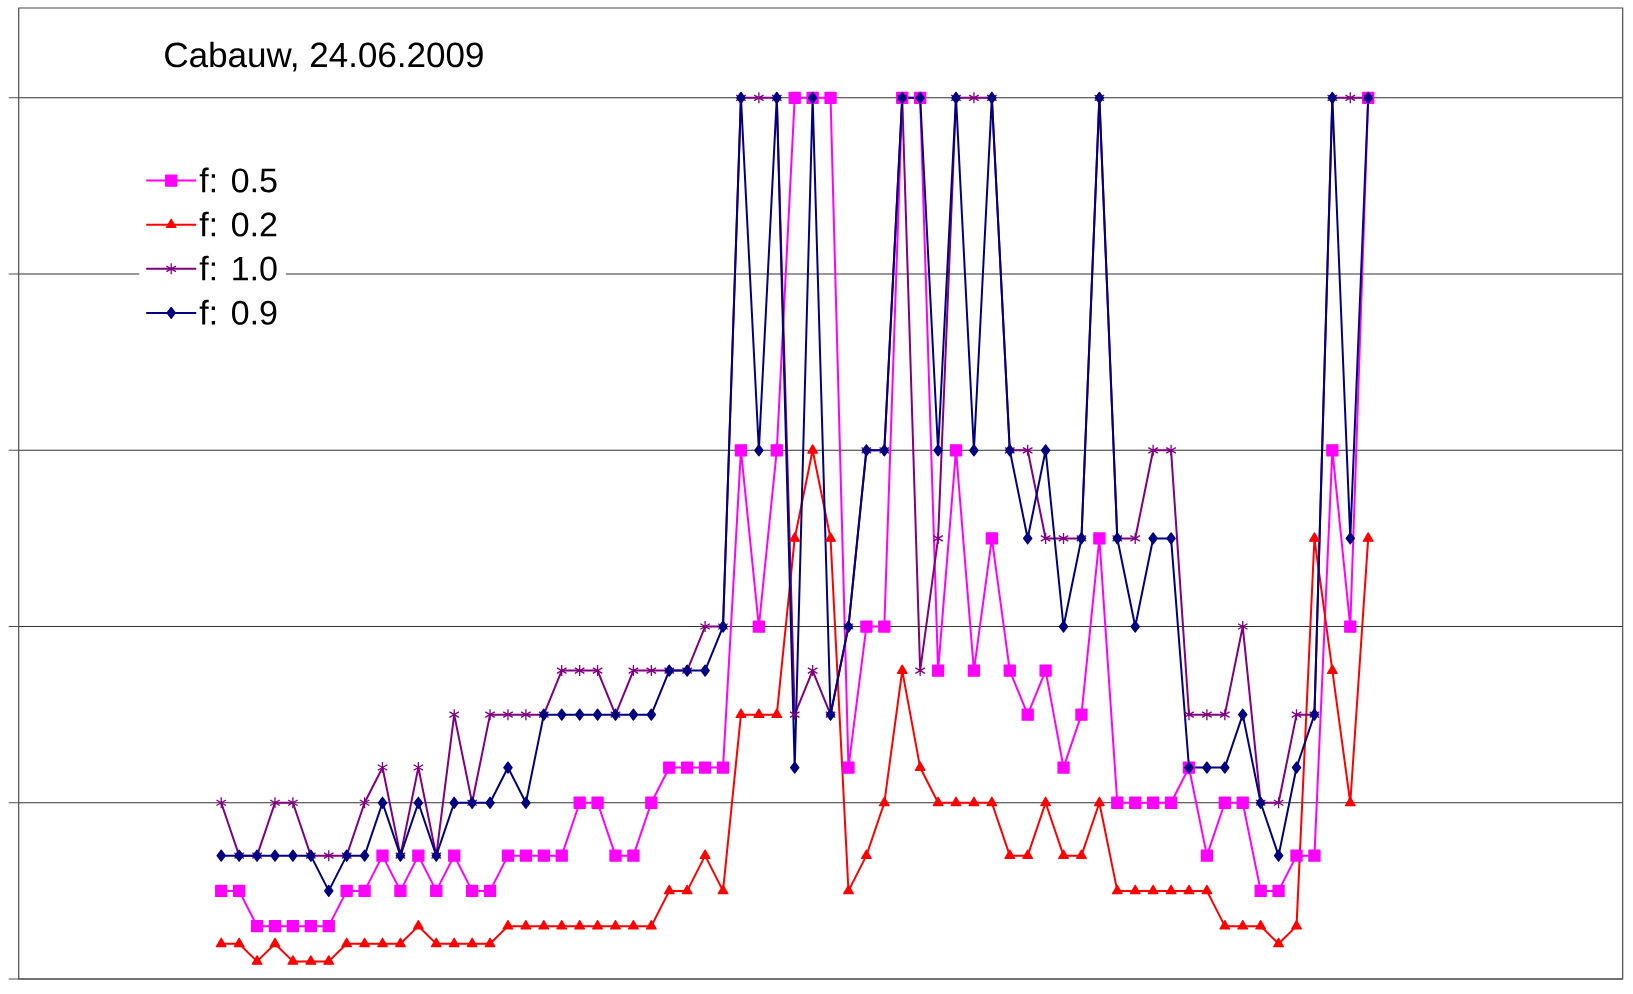  I want to click on legend-label: f: 0.2, so click(238, 224).